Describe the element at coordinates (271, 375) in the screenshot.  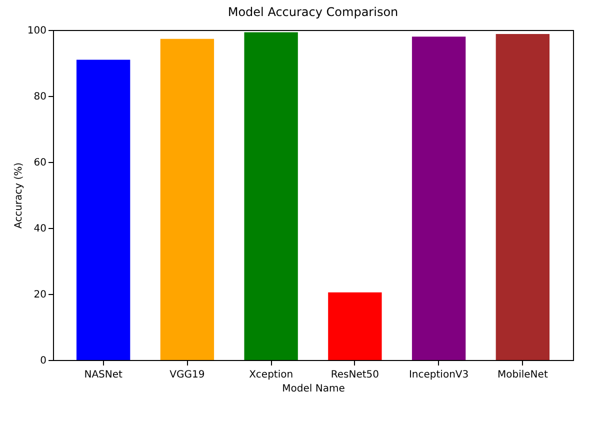
I see `x-tick-label: Xception` at that location.